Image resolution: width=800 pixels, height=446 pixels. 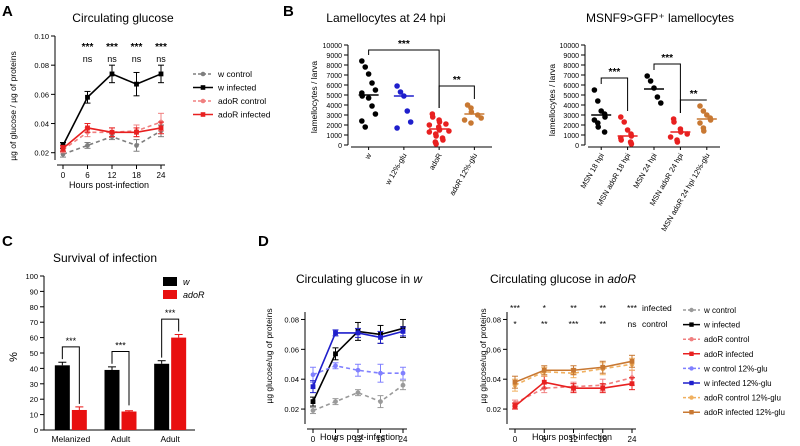 What do you see at coordinates (577, 146) in the screenshot?
I see `chart-b2-y-tick-label: 0` at bounding box center [577, 146].